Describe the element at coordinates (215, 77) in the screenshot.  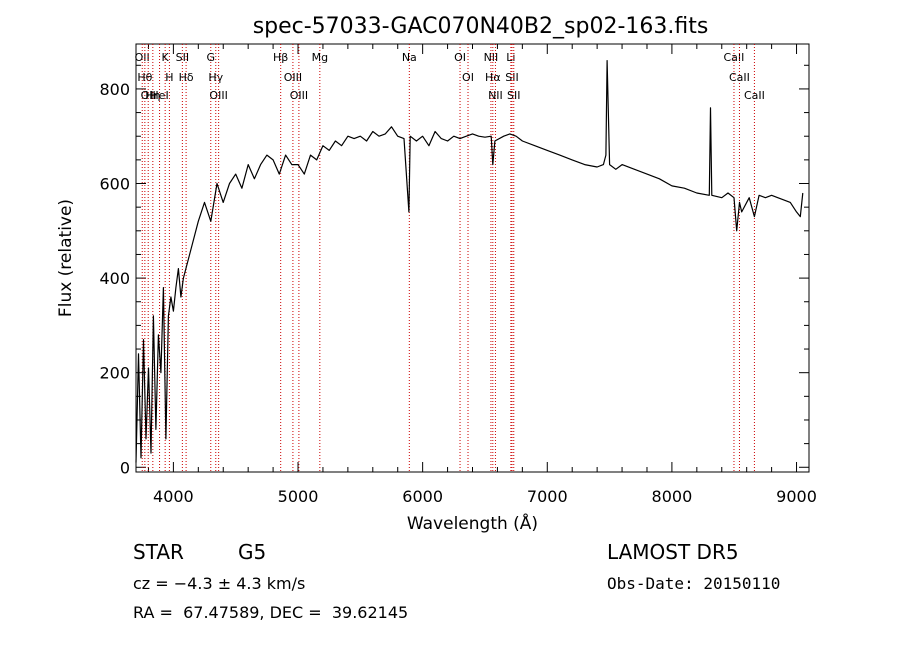
I see `spectral-line-label: Hγ` at that location.